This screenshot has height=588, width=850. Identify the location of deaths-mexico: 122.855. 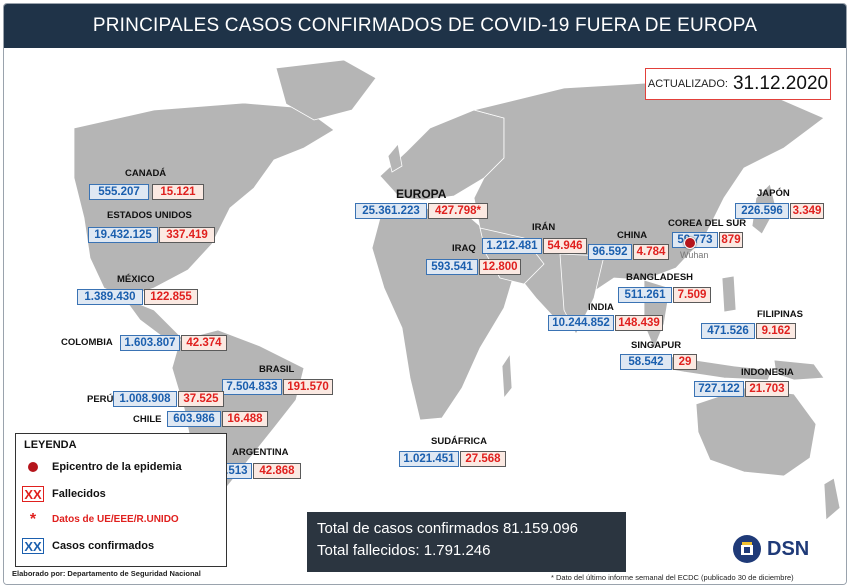
(171, 297).